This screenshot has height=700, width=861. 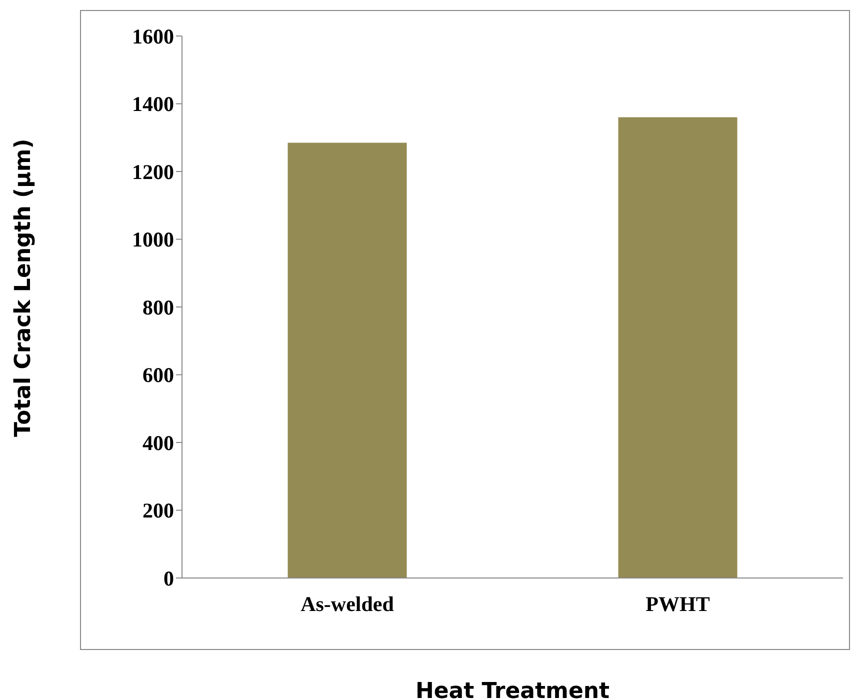 I want to click on y-tick-label: 1400, so click(x=153, y=104).